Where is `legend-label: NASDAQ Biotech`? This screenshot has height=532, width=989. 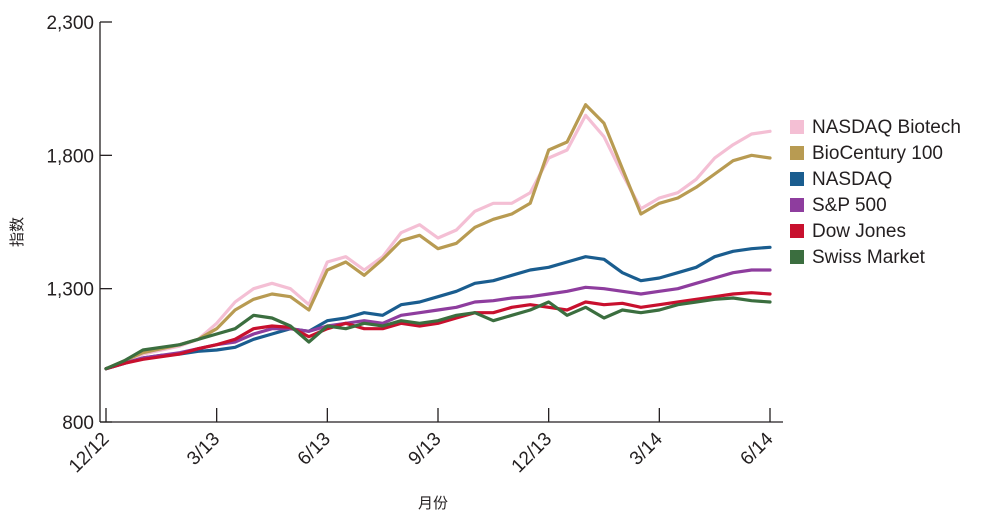 legend-label: NASDAQ Biotech is located at coordinates (886, 127).